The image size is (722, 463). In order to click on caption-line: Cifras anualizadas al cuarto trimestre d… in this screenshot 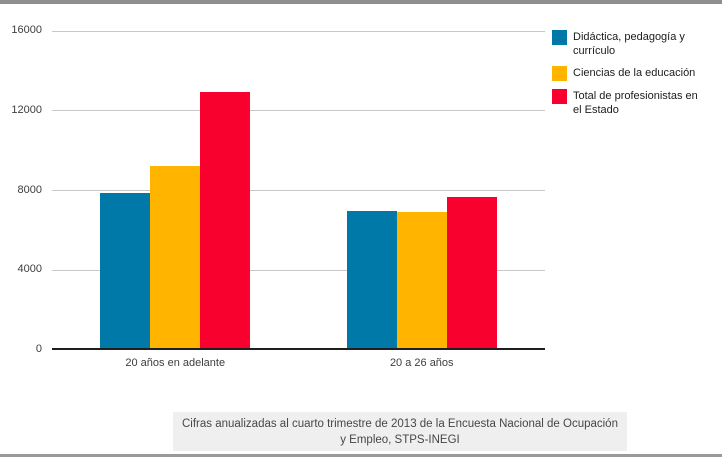, I will do `click(400, 424)`.